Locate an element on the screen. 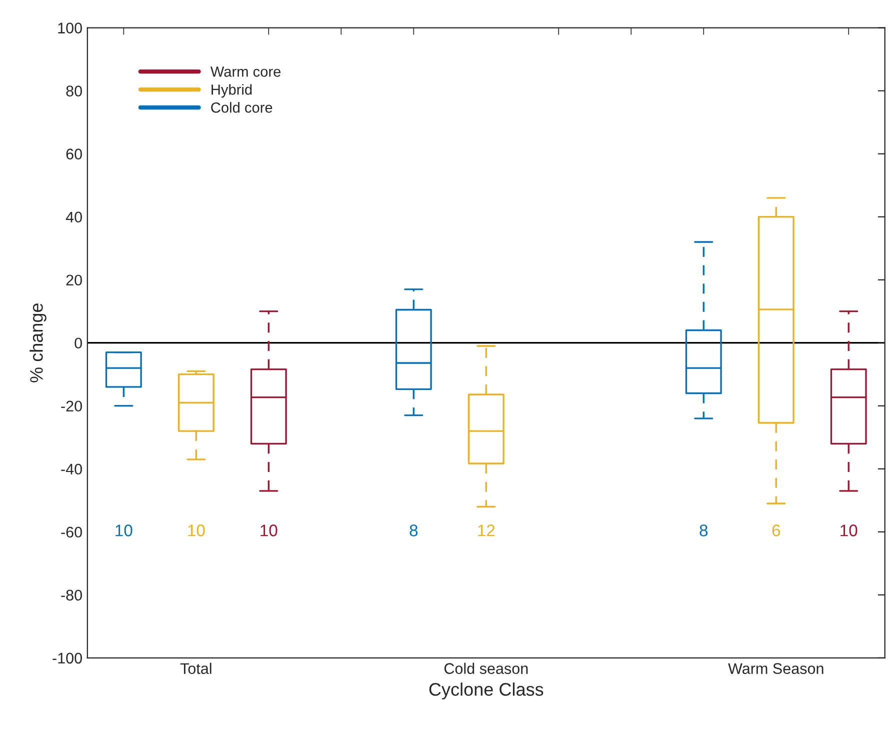  y-tick-label: 40 is located at coordinates (74, 217).